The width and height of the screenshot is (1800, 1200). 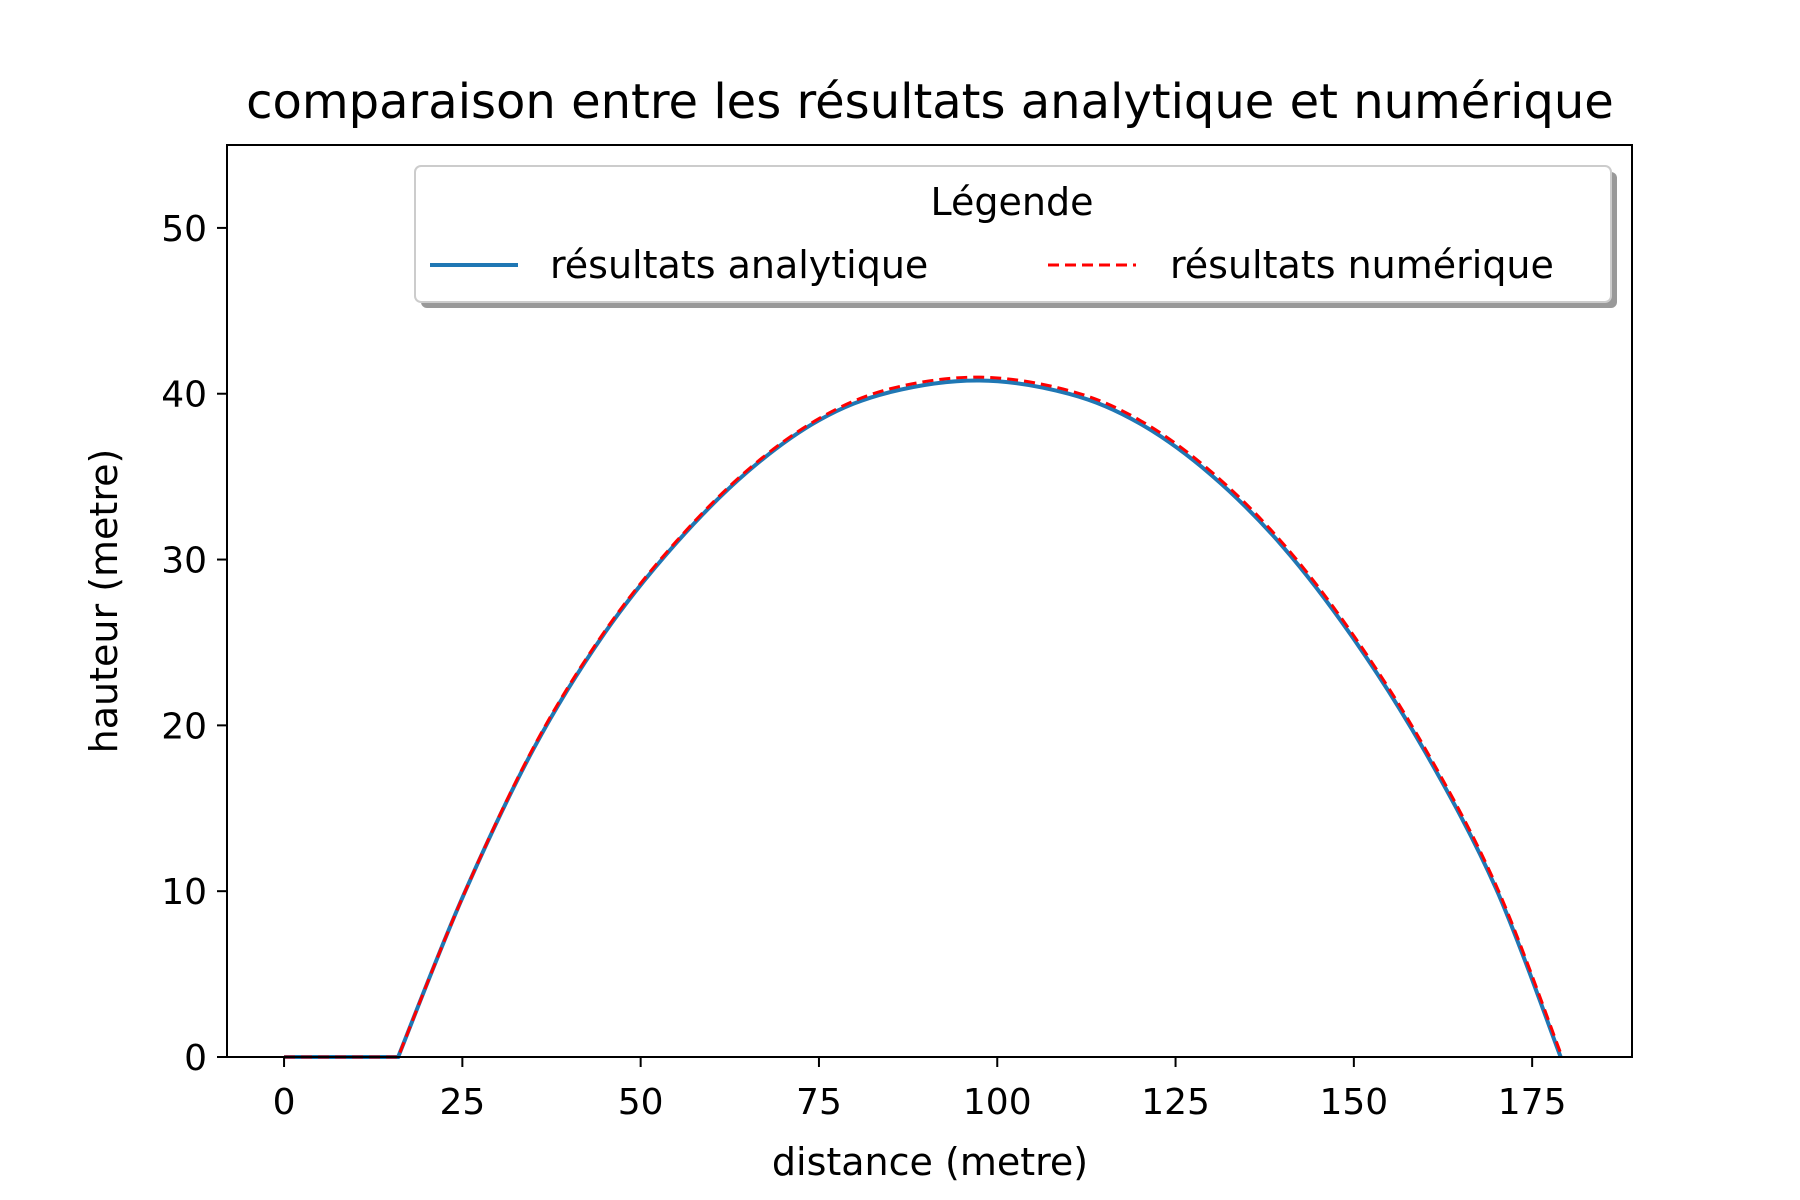 What do you see at coordinates (997, 1102) in the screenshot?
I see `x-tick-label: 100` at bounding box center [997, 1102].